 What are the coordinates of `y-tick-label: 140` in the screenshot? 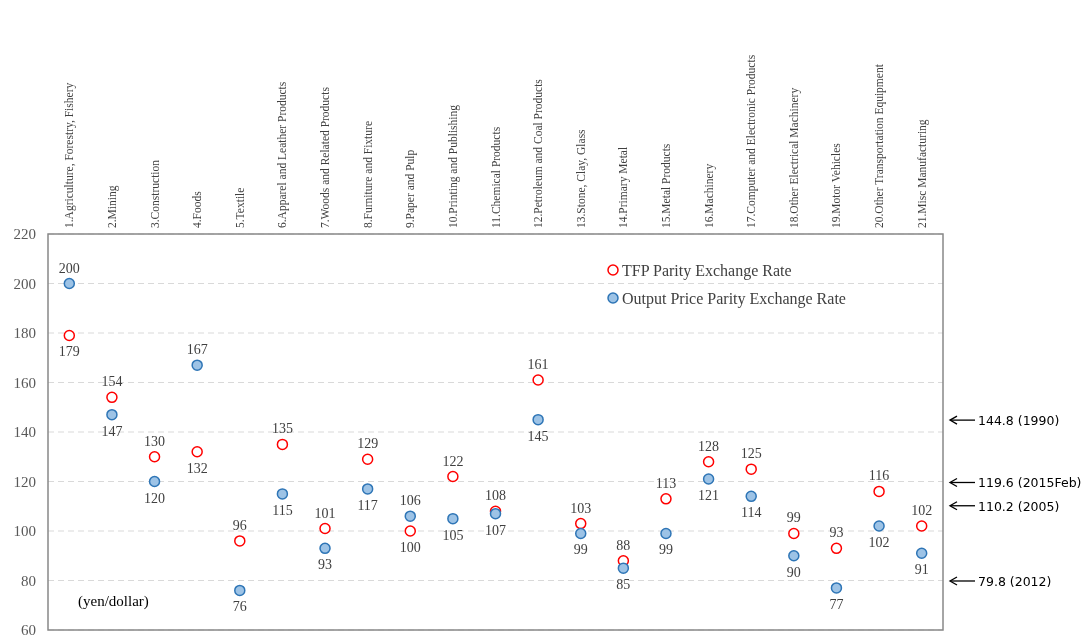 It's located at (24, 432).